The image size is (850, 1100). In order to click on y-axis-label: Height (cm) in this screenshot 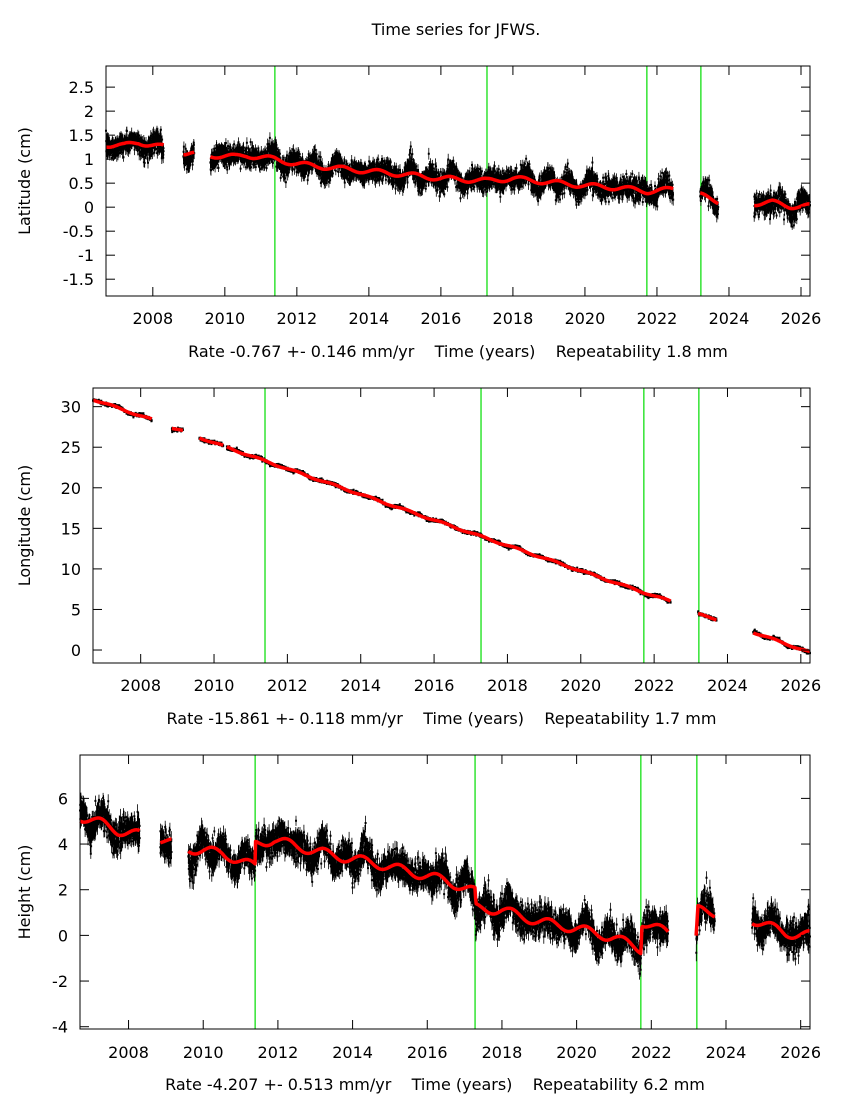, I will do `click(24, 892)`.